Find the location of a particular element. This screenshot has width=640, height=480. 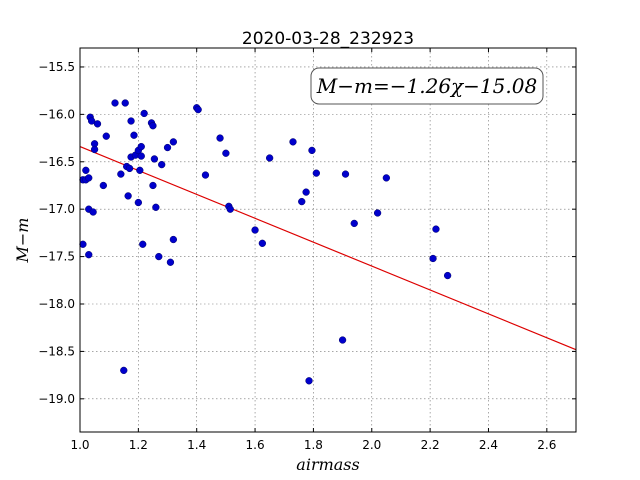

y-tick-label: −17.5 is located at coordinates (56, 257).